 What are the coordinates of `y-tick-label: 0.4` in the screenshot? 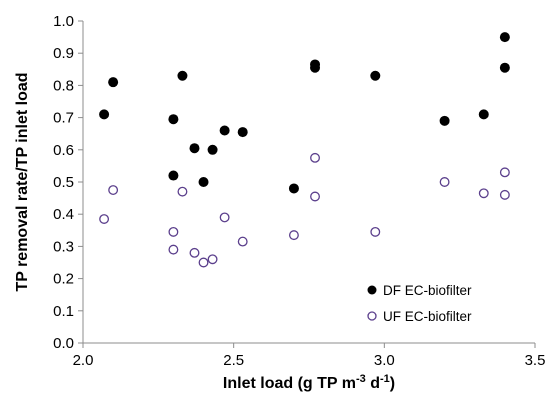 It's located at (63, 214).